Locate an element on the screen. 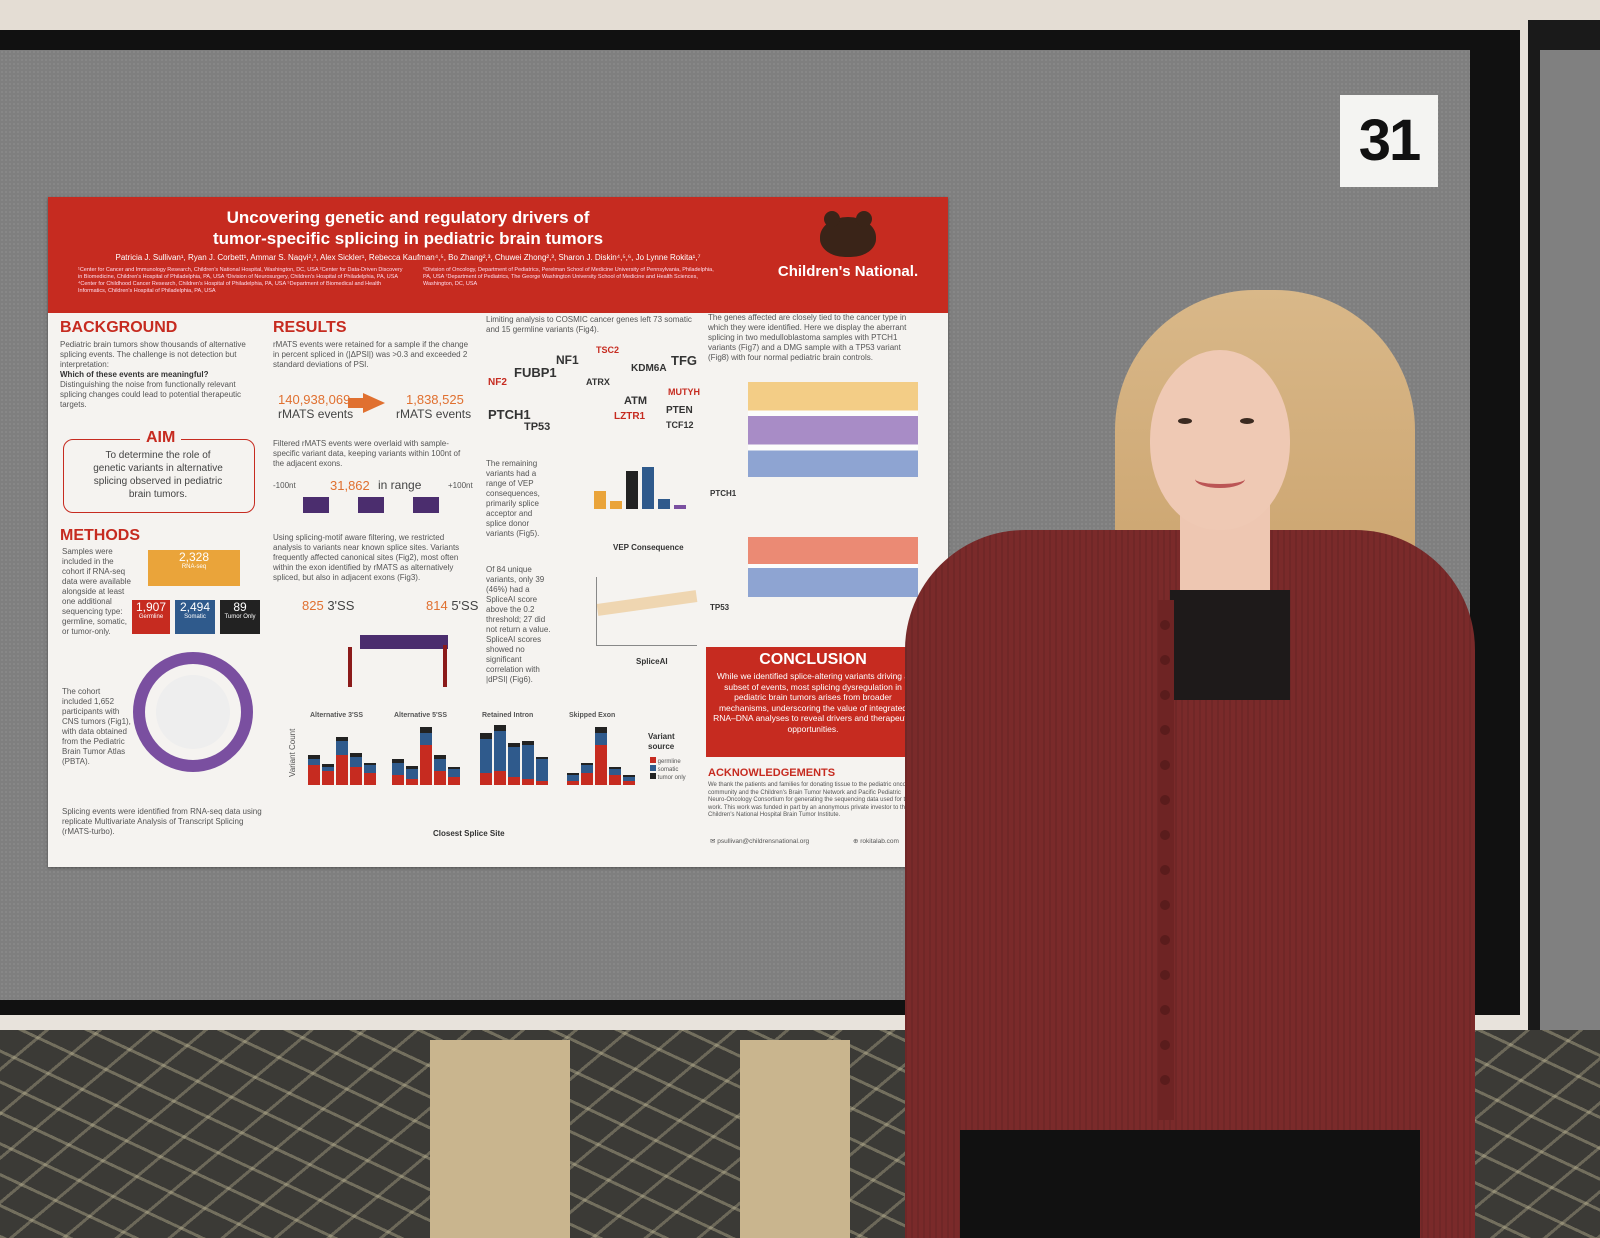 The image size is (1600, 1238). spliceai-label: SpliceAI is located at coordinates (652, 661).